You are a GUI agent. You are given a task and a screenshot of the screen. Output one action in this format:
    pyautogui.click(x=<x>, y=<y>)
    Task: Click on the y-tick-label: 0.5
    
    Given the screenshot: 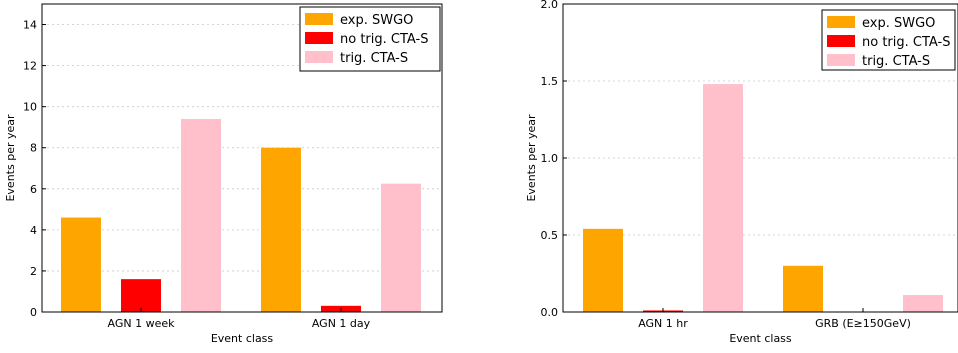 What is the action you would take?
    pyautogui.click(x=550, y=235)
    